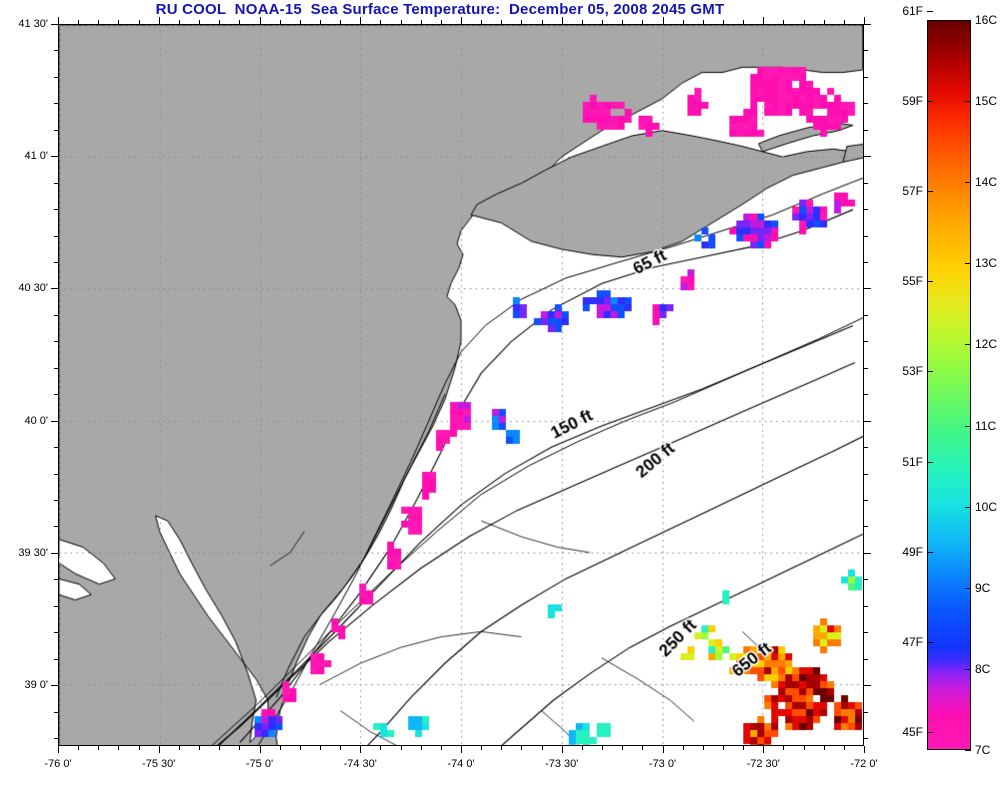 This screenshot has height=785, width=1000. What do you see at coordinates (36, 156) in the screenshot?
I see `y-axis-label: 41 0'` at bounding box center [36, 156].